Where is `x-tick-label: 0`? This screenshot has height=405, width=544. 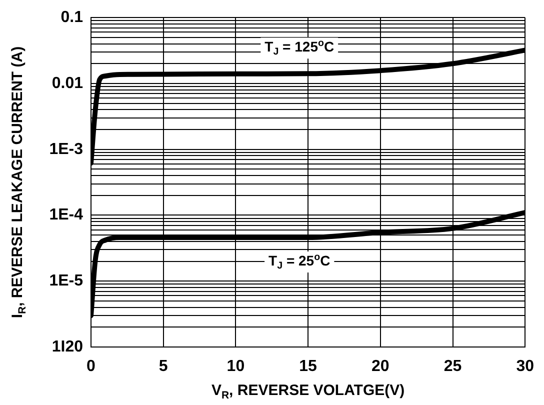 x-tick-label: 0 is located at coordinates (91, 367).